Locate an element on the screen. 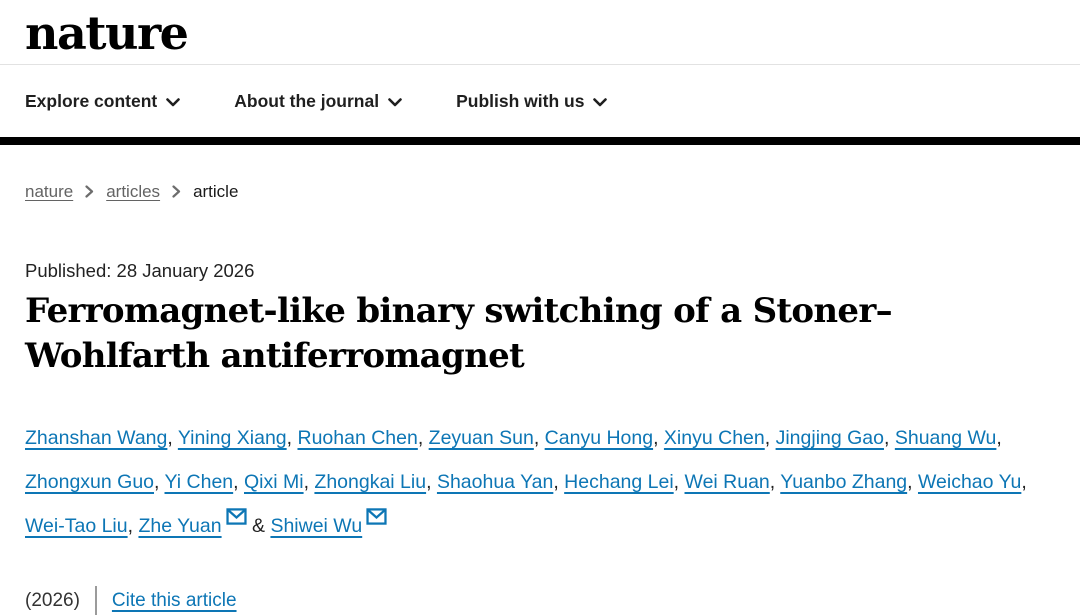 Image resolution: width=1080 pixels, height=615 pixels. nav-explore-content: Explore content is located at coordinates (103, 101).